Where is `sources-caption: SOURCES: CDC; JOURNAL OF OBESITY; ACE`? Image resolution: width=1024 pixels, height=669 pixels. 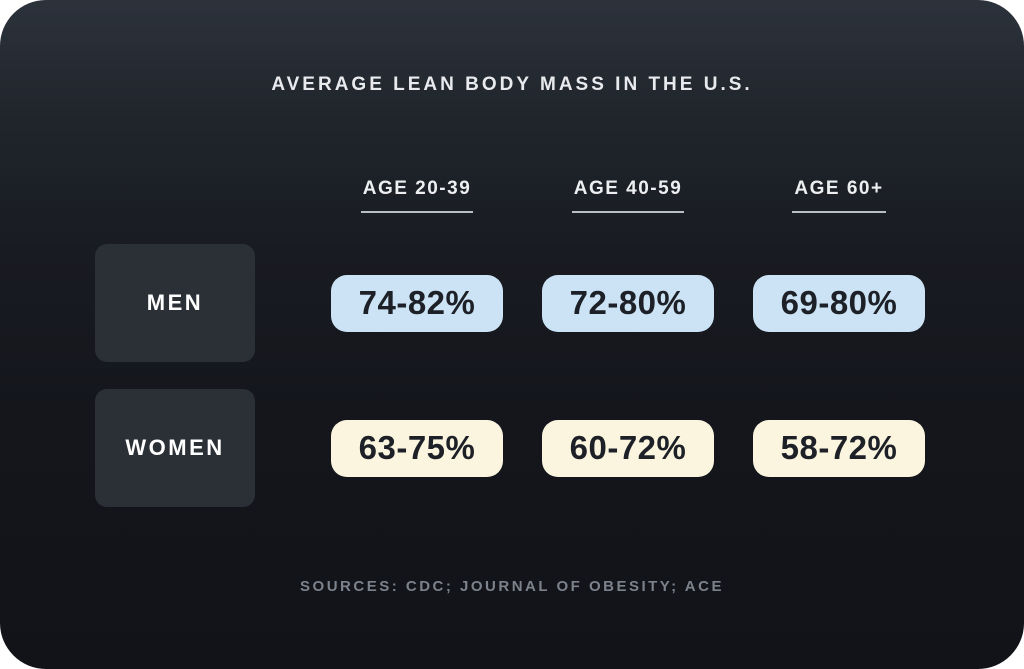 sources-caption: SOURCES: CDC; JOURNAL OF OBESITY; ACE is located at coordinates (512, 586).